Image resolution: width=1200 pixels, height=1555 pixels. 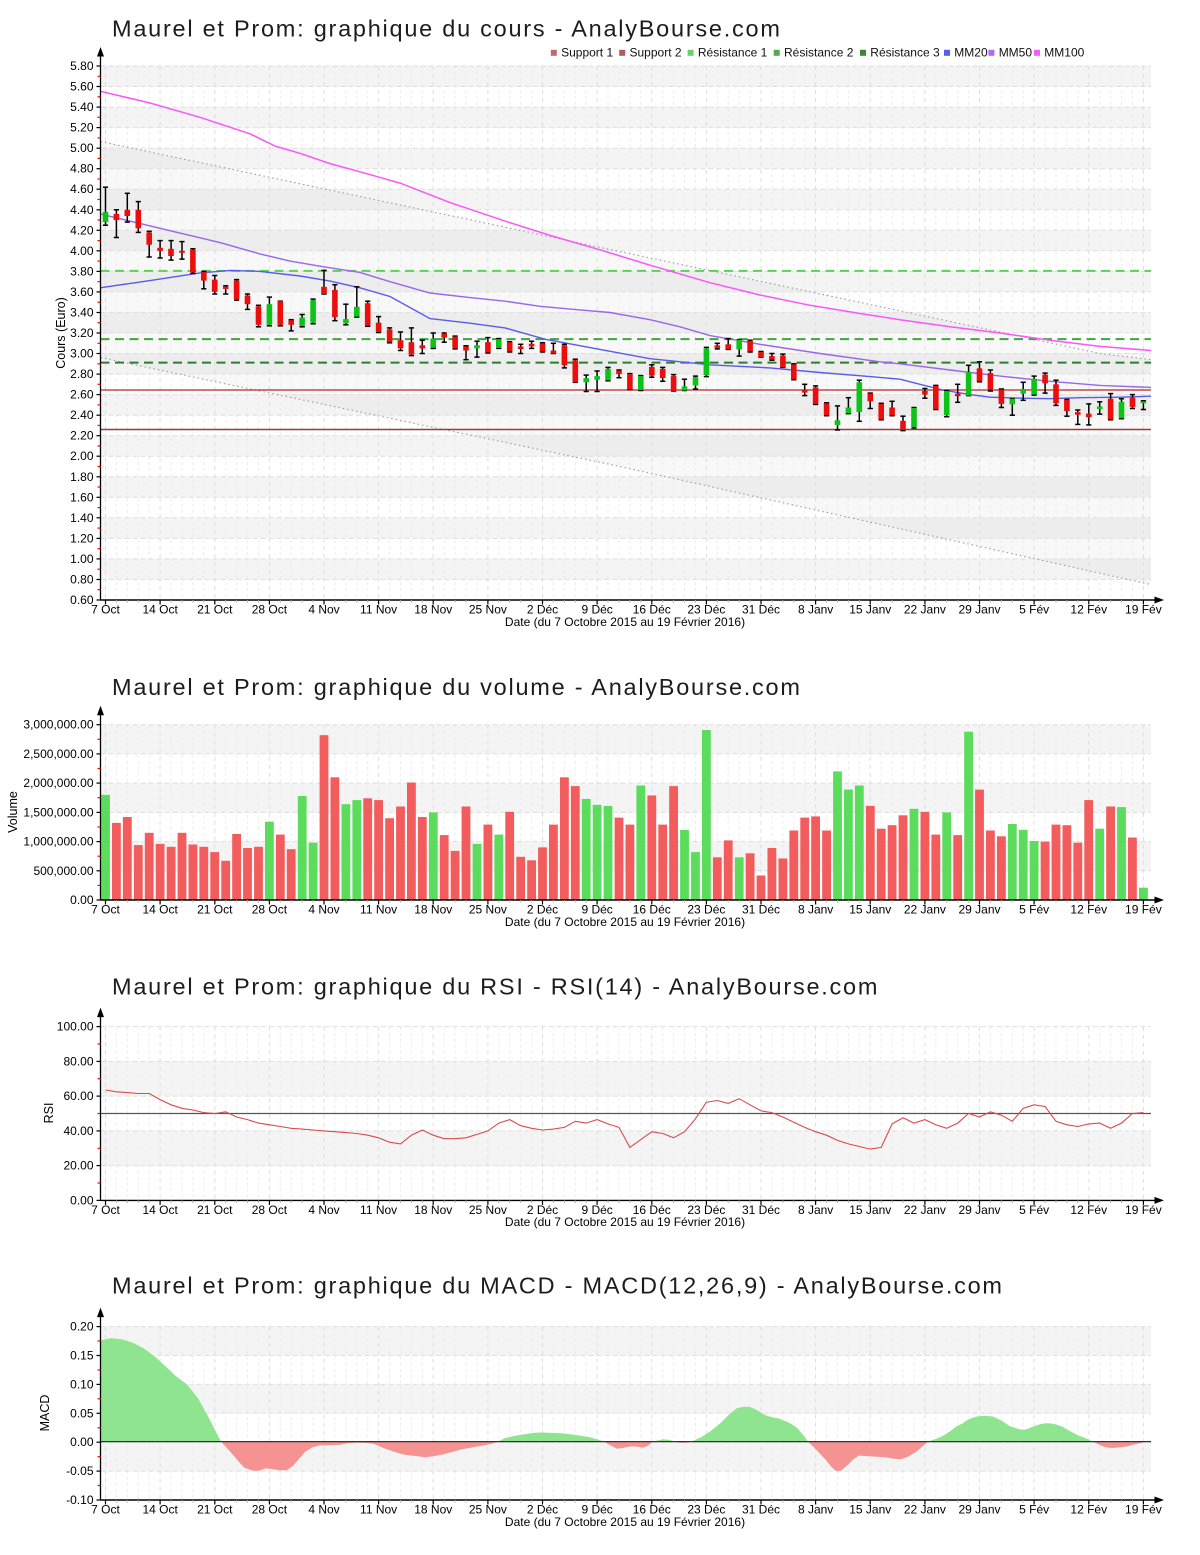 What do you see at coordinates (82, 107) in the screenshot?
I see `svg-text: 5.40` at bounding box center [82, 107].